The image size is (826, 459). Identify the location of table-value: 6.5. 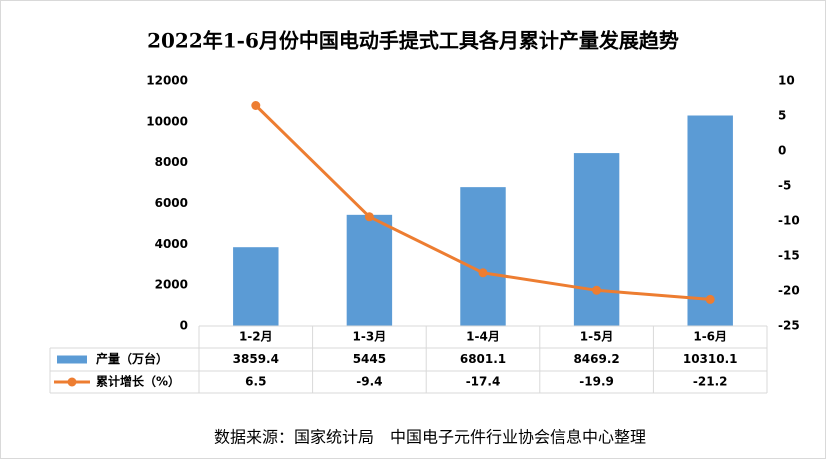
(255, 382).